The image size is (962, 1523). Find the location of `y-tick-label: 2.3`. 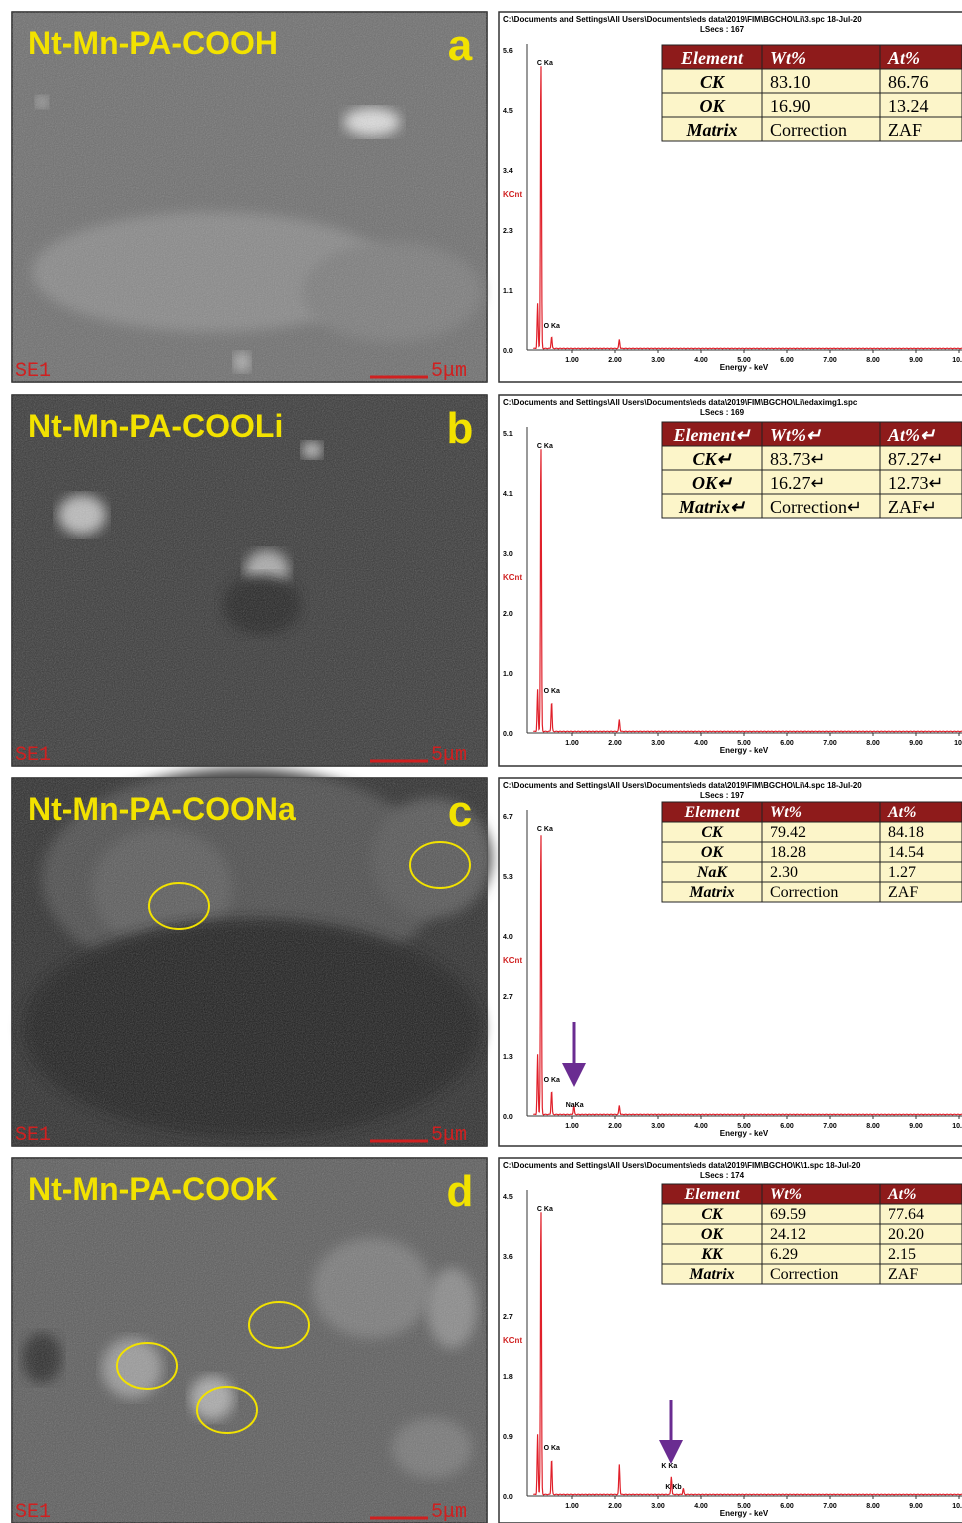

y-tick-label: 2.3 is located at coordinates (508, 231).